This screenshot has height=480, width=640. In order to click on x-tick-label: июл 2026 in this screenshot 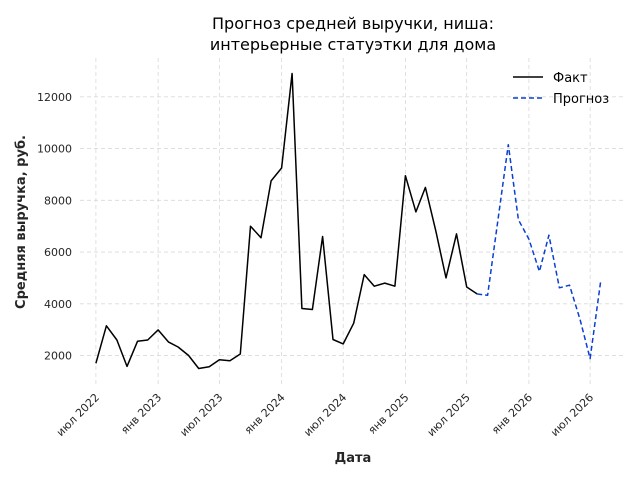, I will do `click(572, 415)`.